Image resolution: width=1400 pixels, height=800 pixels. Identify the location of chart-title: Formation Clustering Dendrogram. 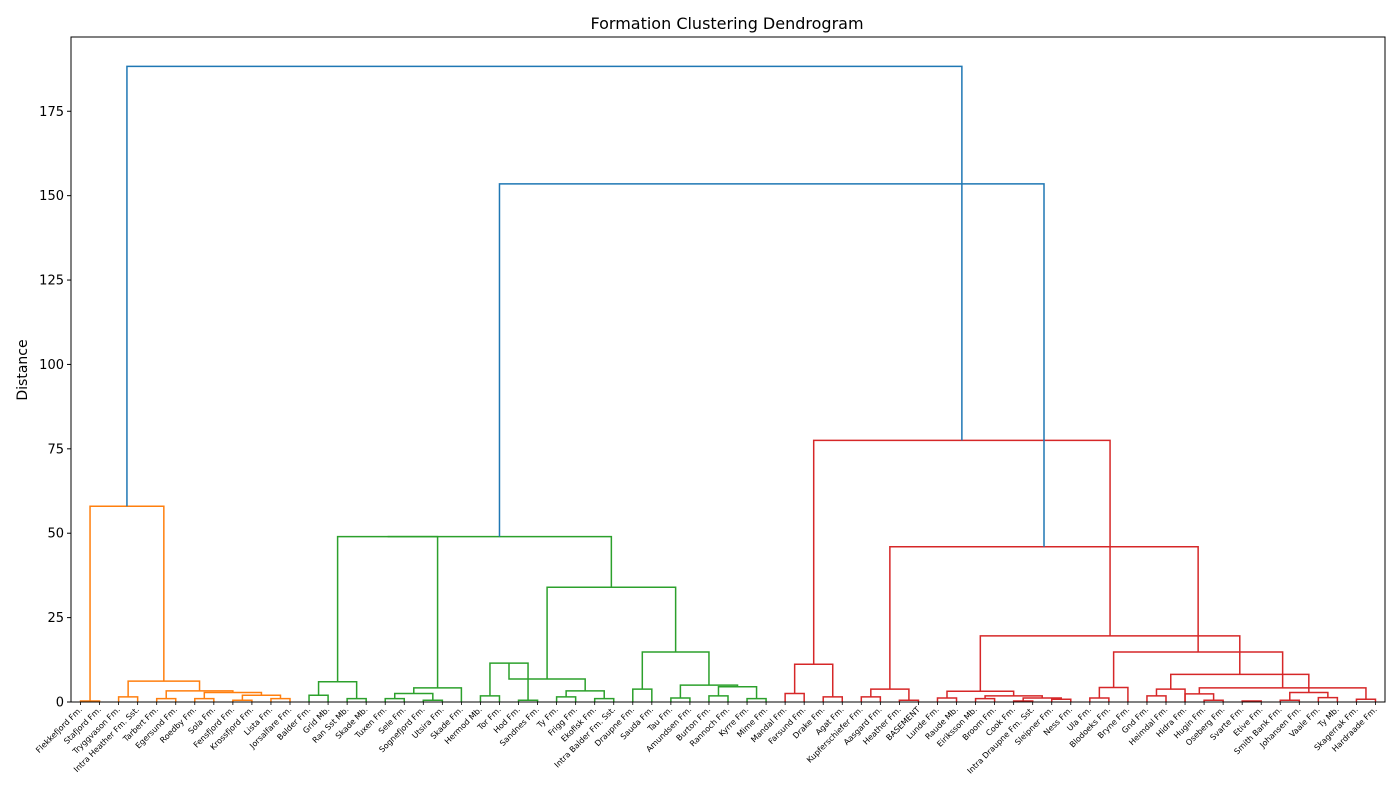
(726, 23).